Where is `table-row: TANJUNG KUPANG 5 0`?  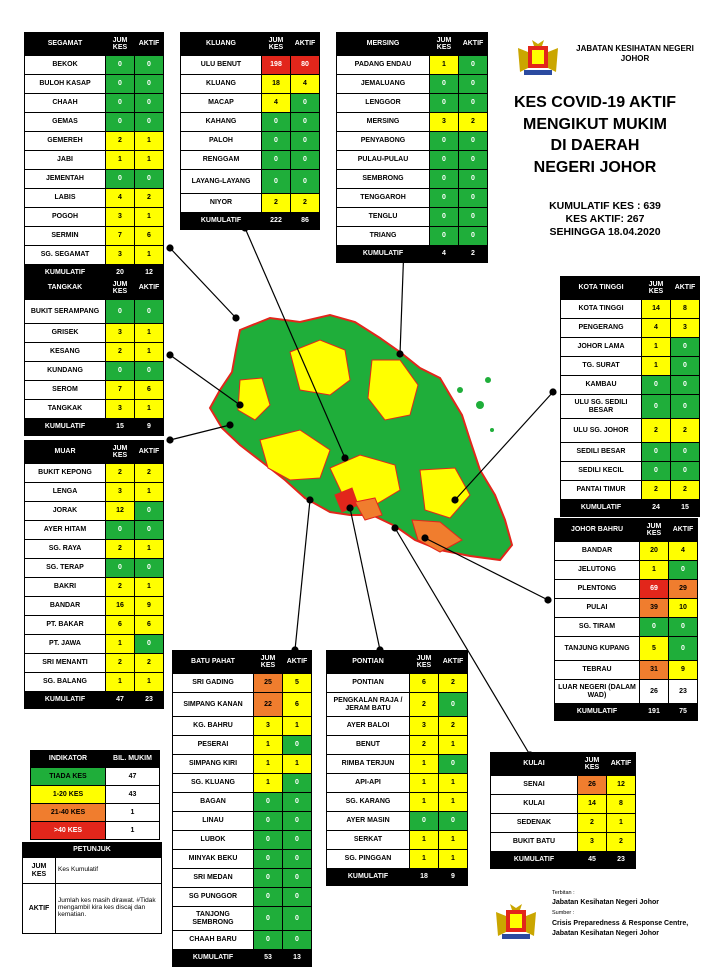
table-row: TANJUNG KUPANG 5 0 is located at coordinates (626, 648).